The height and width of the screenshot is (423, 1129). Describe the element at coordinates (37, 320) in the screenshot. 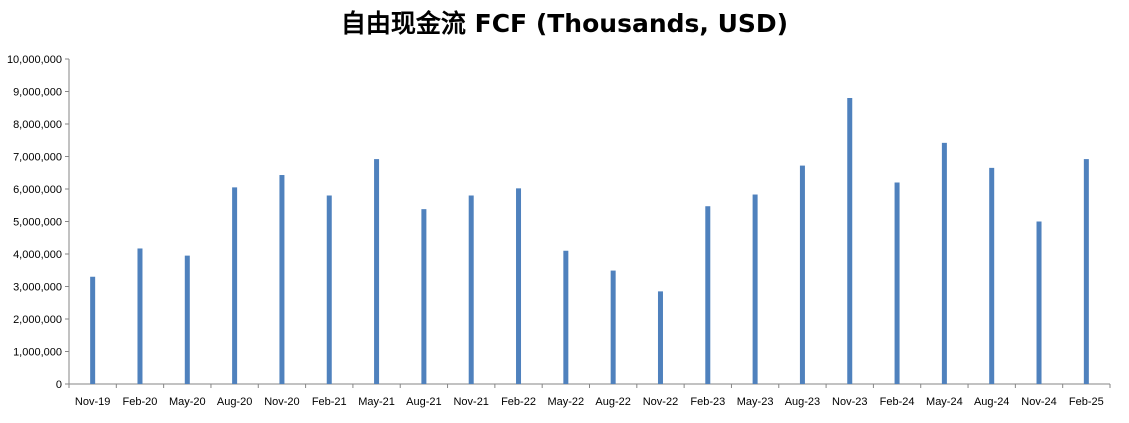

I see `y-tick-label: 2,000,000` at that location.